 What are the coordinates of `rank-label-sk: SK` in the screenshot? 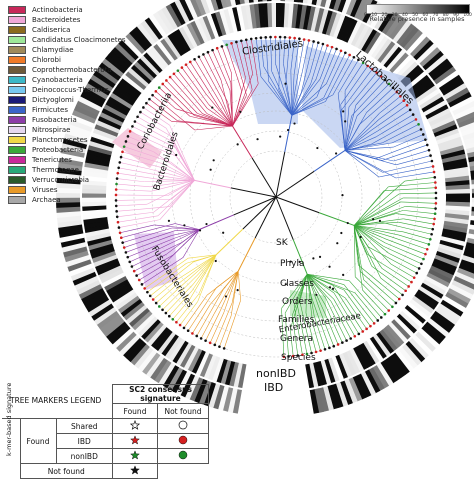 It's located at (282, 243).